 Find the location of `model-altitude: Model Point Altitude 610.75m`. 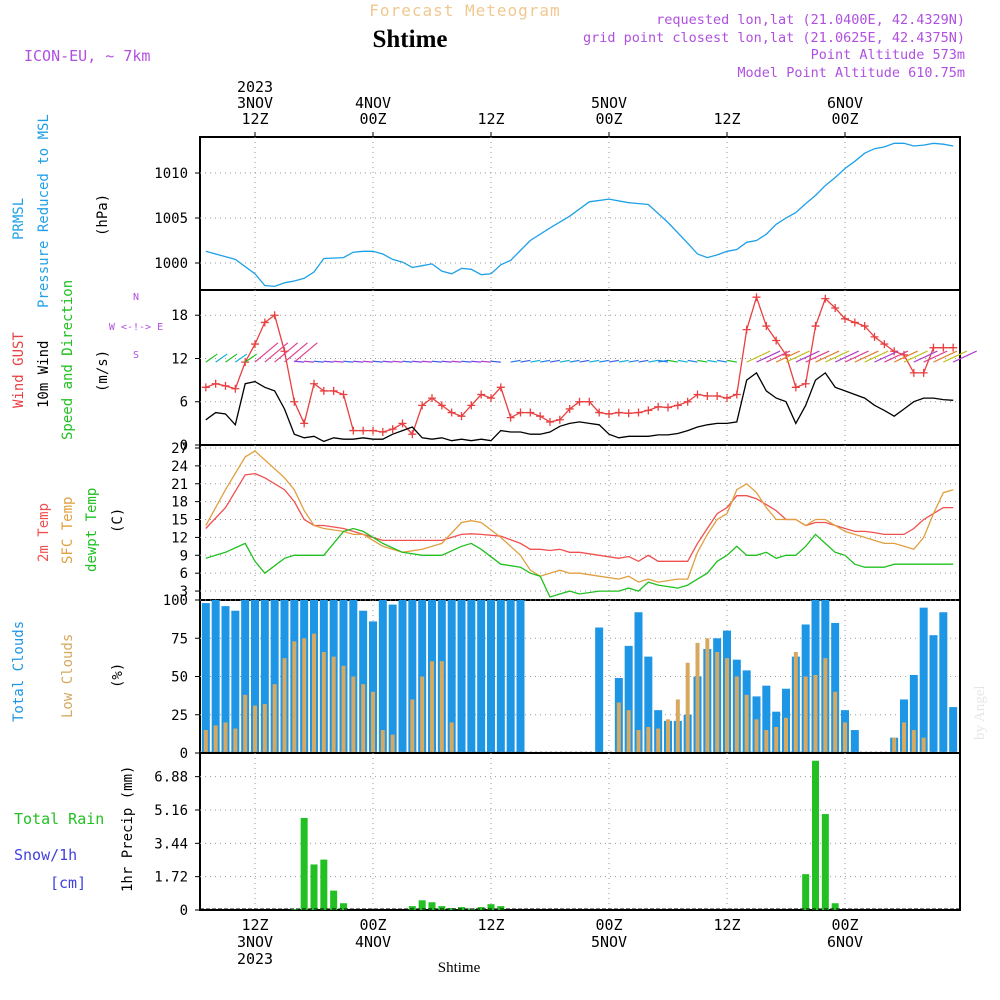

model-altitude: Model Point Altitude 610.75m is located at coordinates (851, 73).